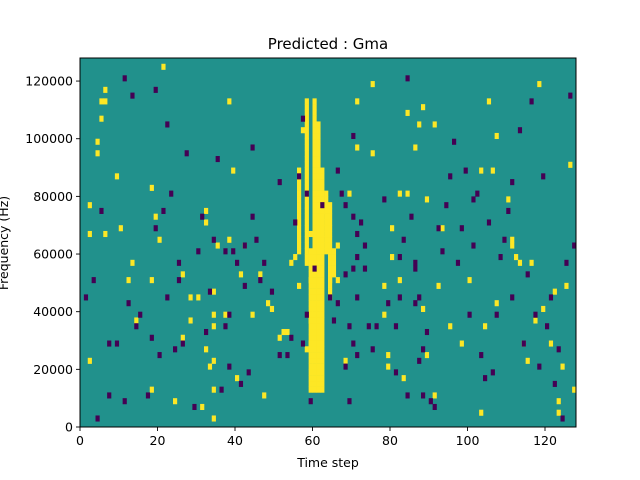 The height and width of the screenshot is (480, 640). What do you see at coordinates (53, 254) in the screenshot?
I see `y-tick-label: 60000` at bounding box center [53, 254].